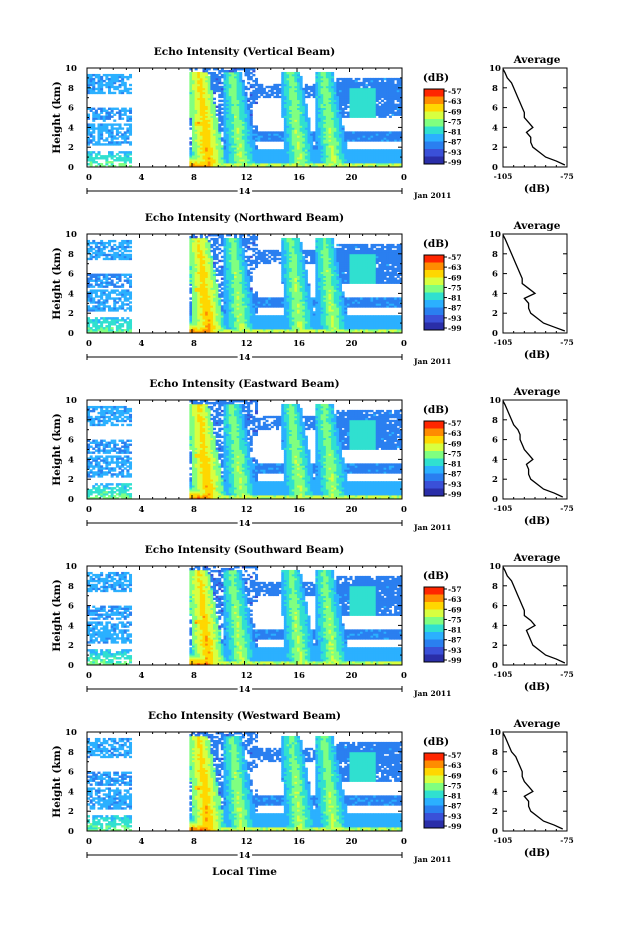 Image resolution: width=617 pixels, height=929 pixels. Describe the element at coordinates (436, 244) in the screenshot. I see `colorbar-unit: (dB)` at that location.